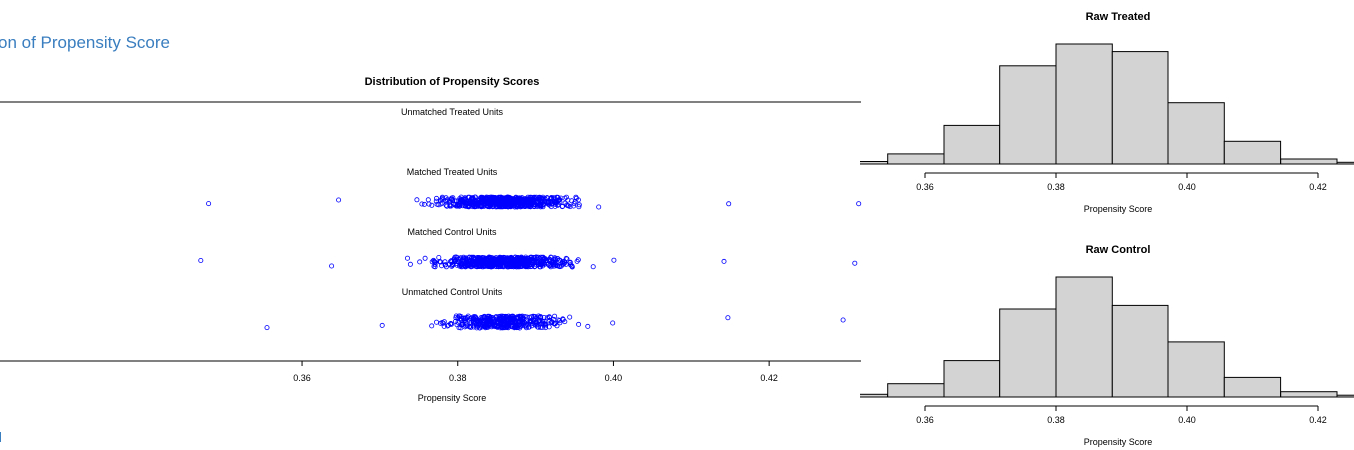 The image size is (1354, 450). What do you see at coordinates (452, 112) in the screenshot?
I see `group-label-unmatched-treated: Unmatched Treated Units` at bounding box center [452, 112].